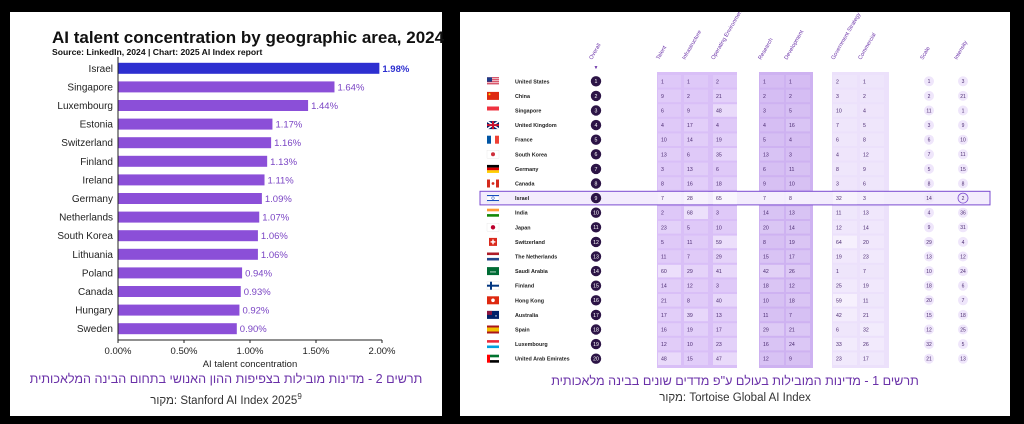 This screenshot has height=424, width=1024. Describe the element at coordinates (865, 301) in the screenshot. I see `metric-value: 11` at that location.